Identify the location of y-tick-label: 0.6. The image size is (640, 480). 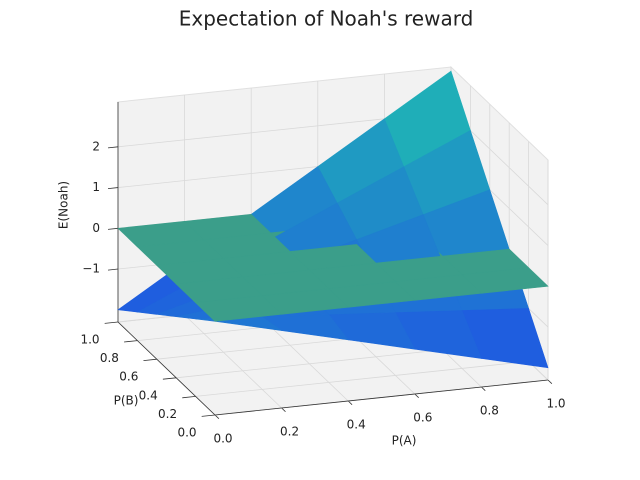
(128, 377).